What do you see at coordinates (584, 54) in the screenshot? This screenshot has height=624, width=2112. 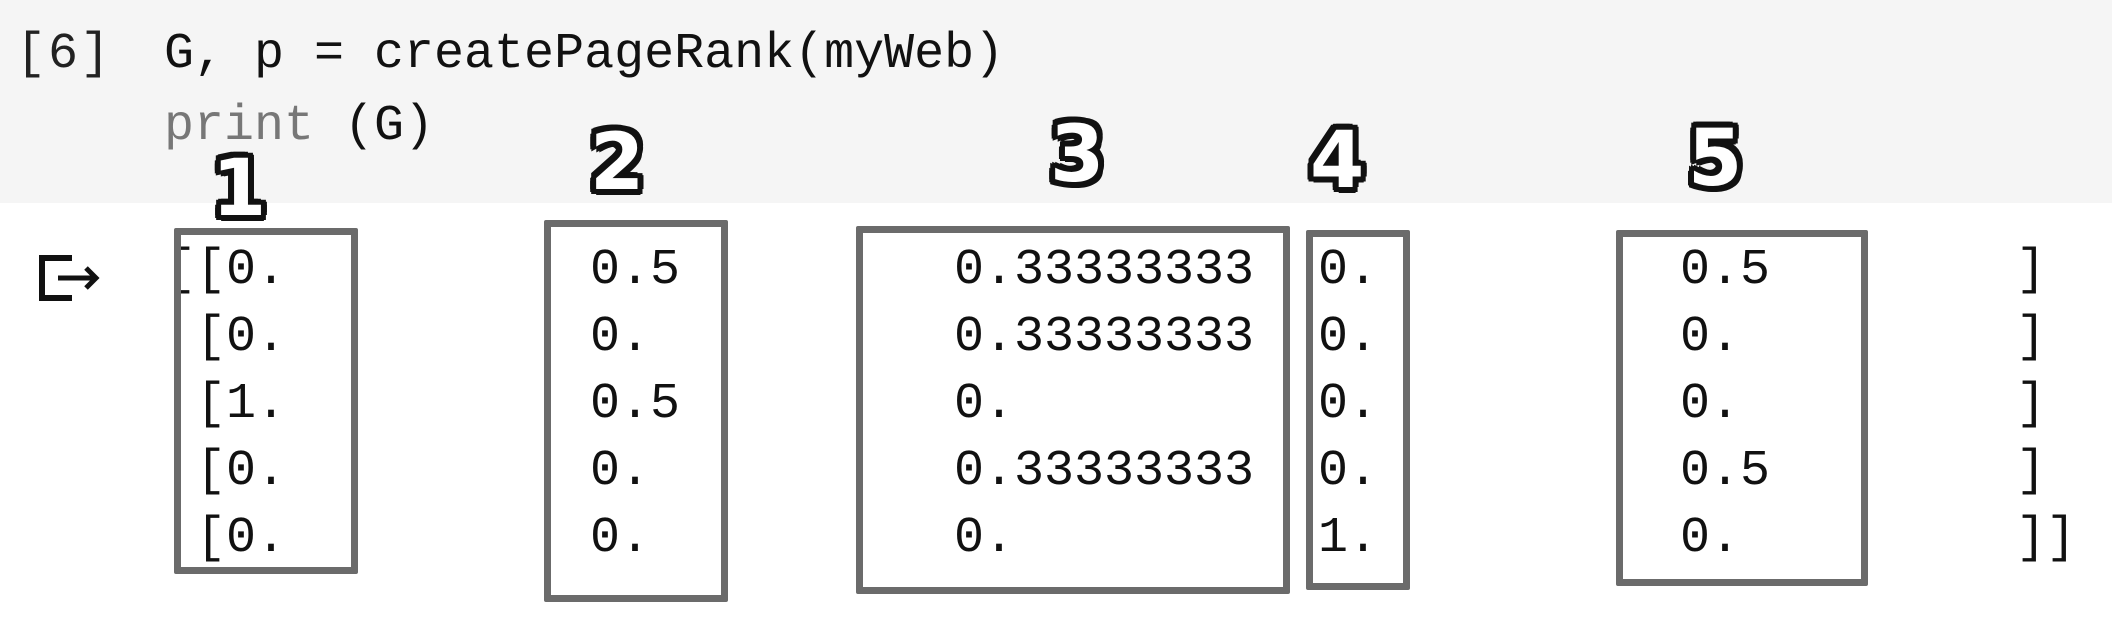 I see `code-line-1: G, p = createPageRank(myWeb)` at bounding box center [584, 54].